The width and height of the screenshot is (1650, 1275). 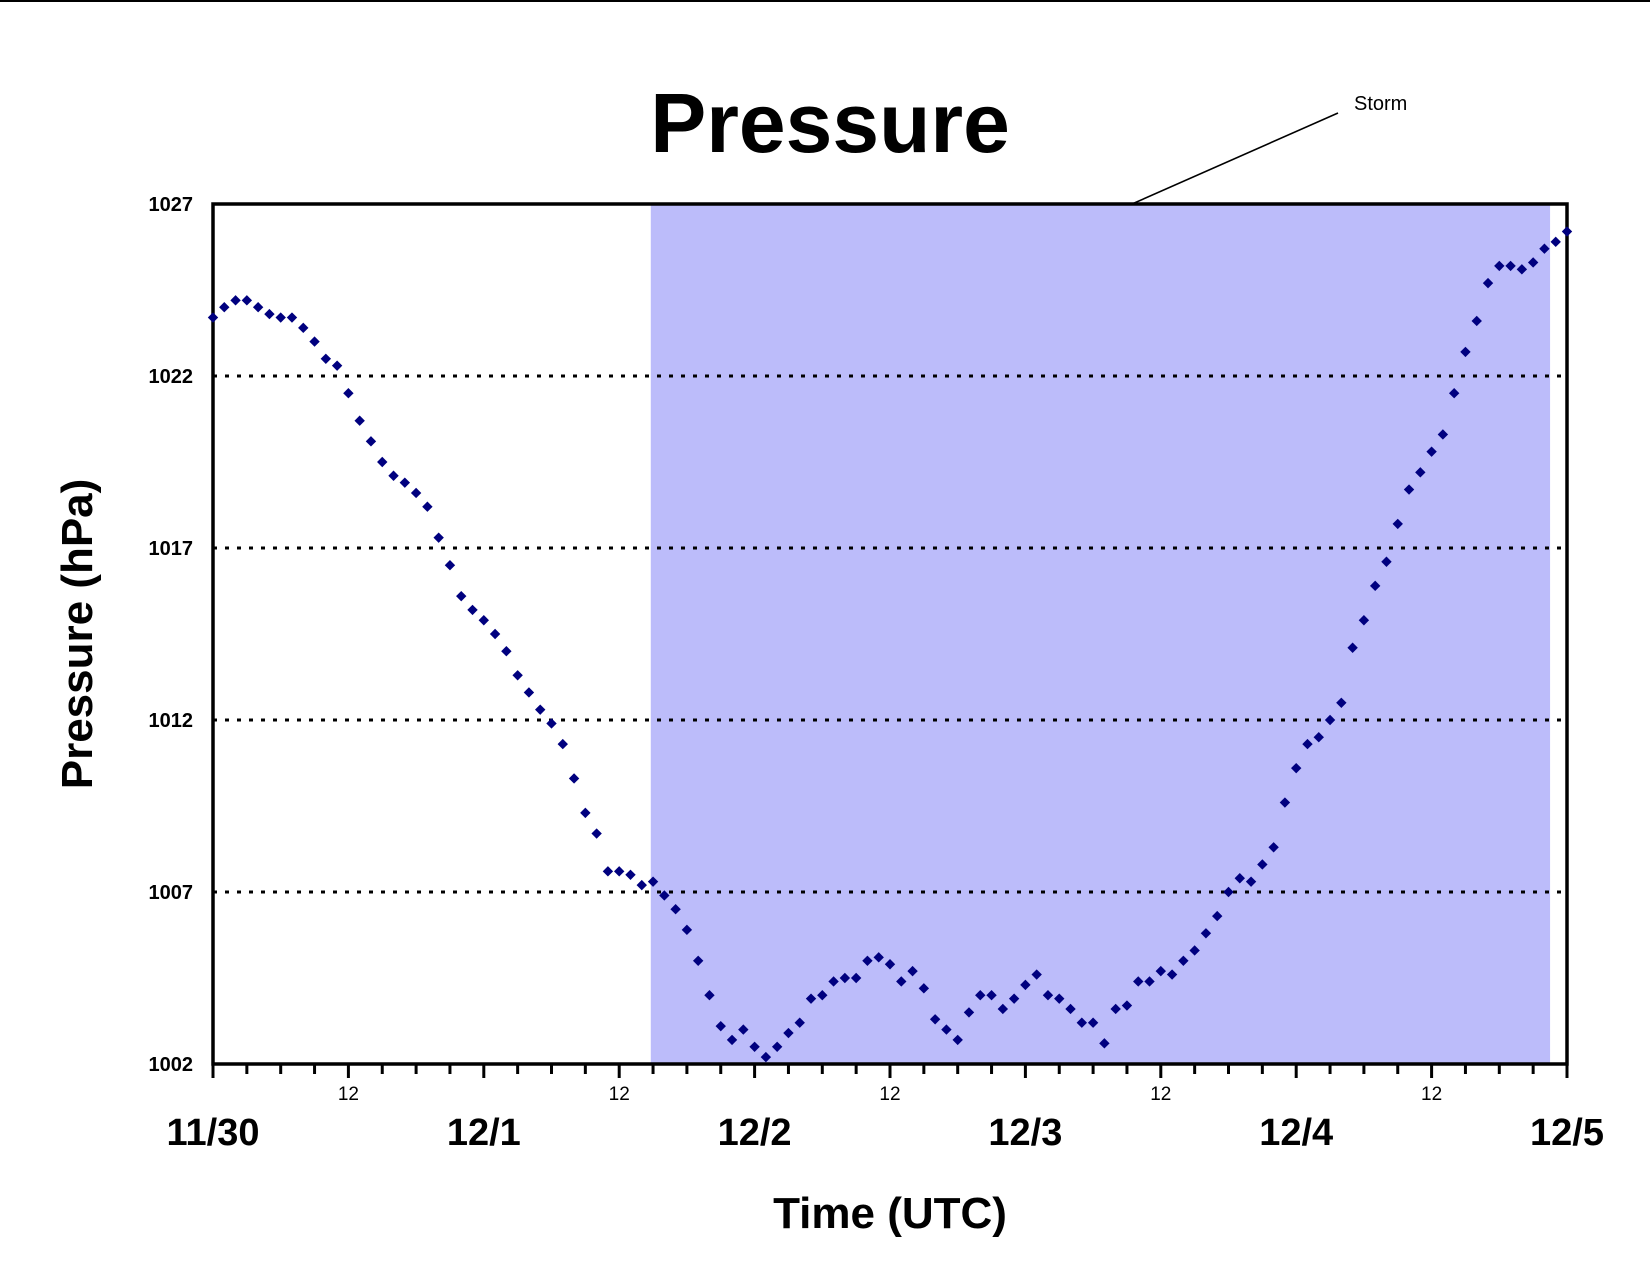 I want to click on y-tick-label: 1022, so click(x=171, y=377).